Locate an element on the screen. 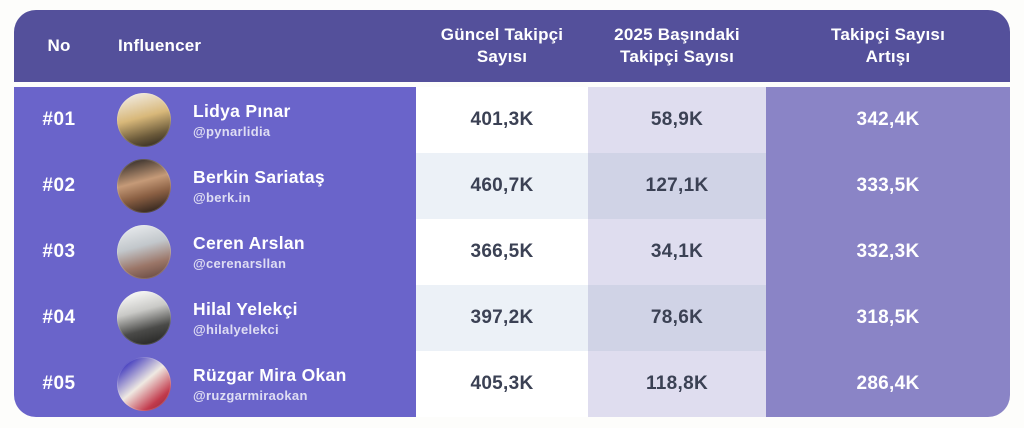 This screenshot has height=428, width=1024. influencer-cell: Ceren Arslan @cerenarsllan is located at coordinates (260, 252).